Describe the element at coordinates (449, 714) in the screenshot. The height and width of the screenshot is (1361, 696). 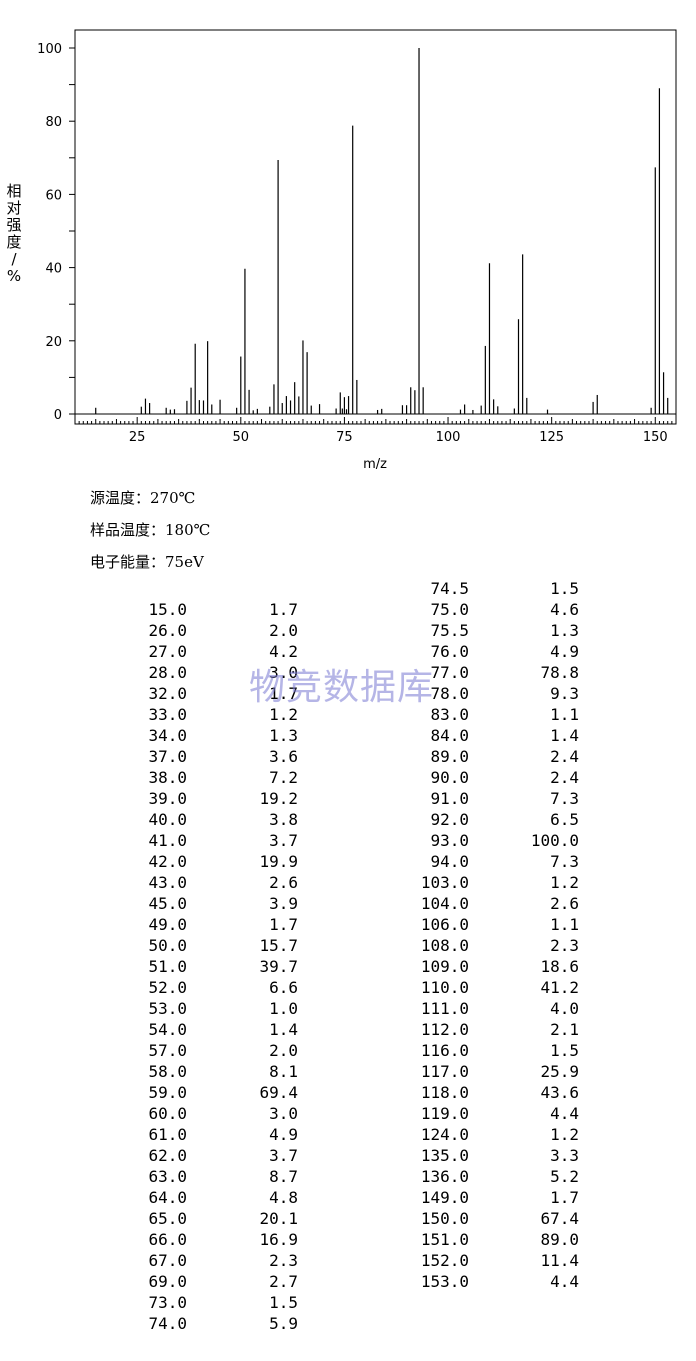
I see `mz-value: 83.0` at that location.